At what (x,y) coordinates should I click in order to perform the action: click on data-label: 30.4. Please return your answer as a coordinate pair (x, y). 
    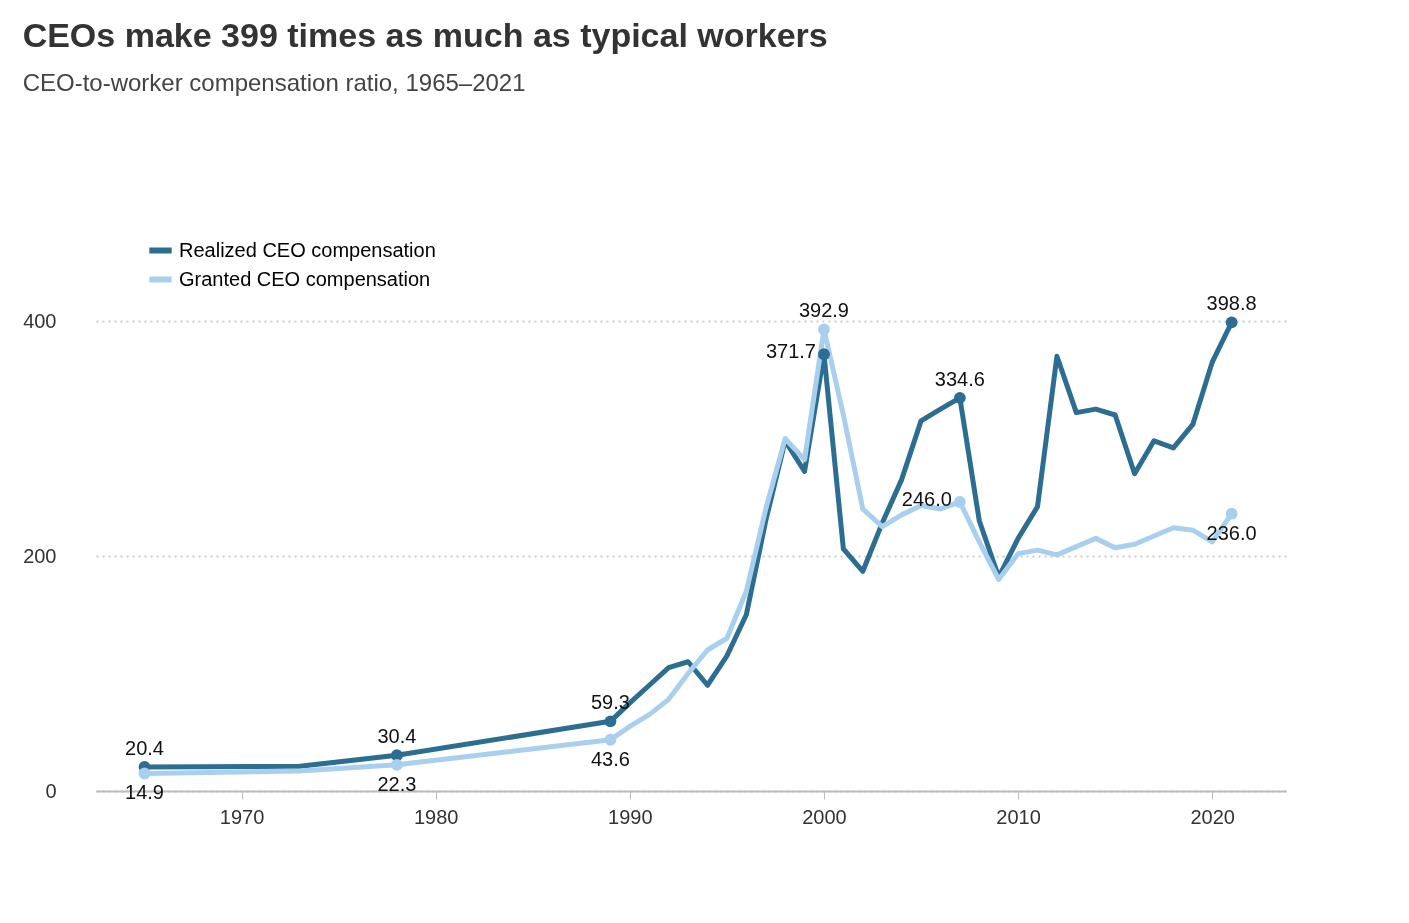
    Looking at the image, I should click on (397, 736).